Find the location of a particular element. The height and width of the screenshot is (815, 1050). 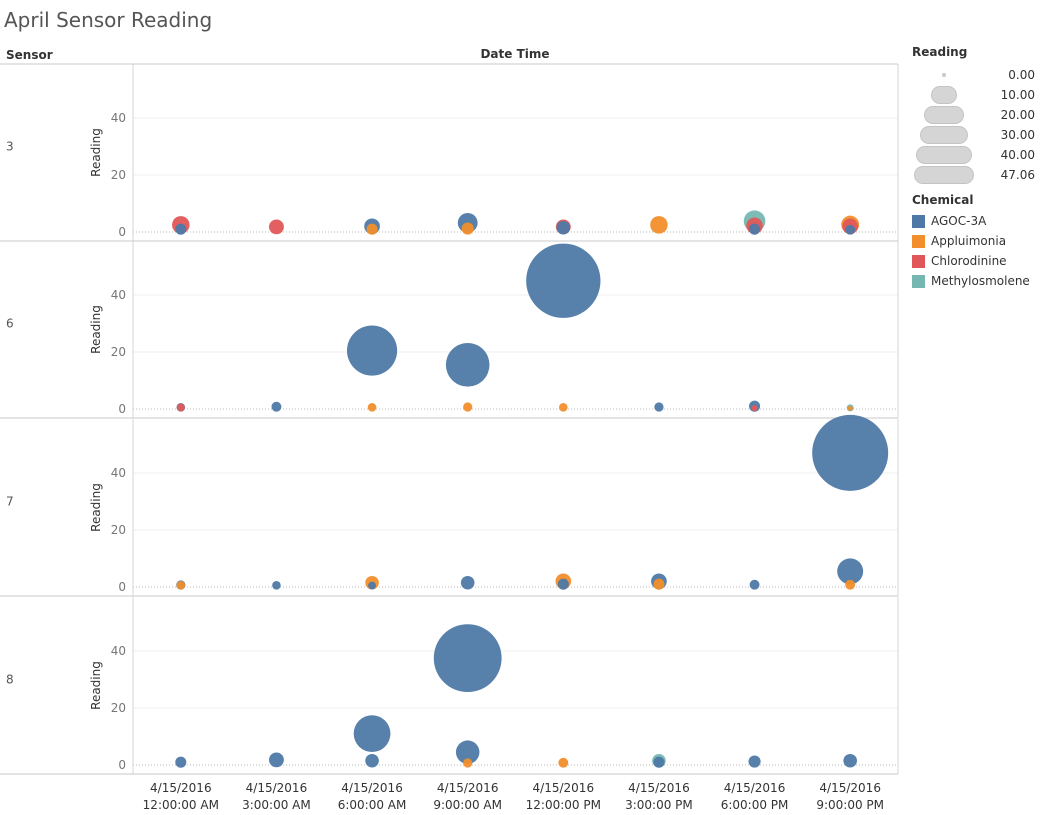

sensor-label: 6 is located at coordinates (10, 324).